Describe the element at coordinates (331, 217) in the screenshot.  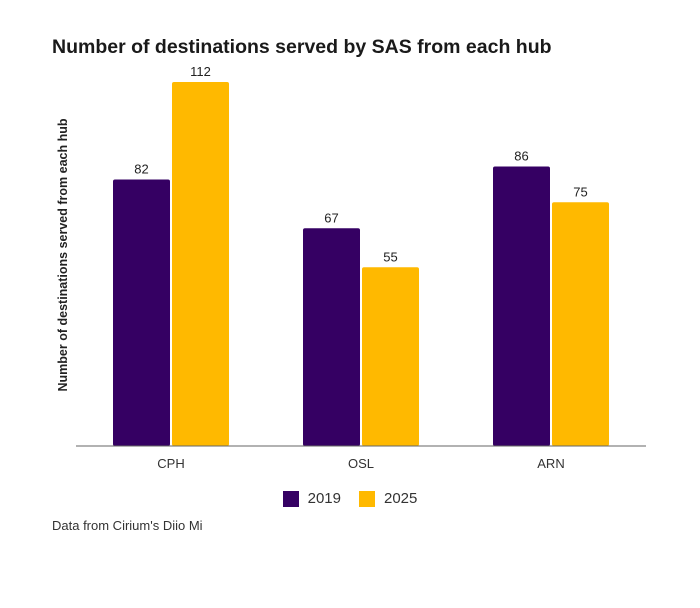
I see `data-label-osl-2019: 67` at that location.